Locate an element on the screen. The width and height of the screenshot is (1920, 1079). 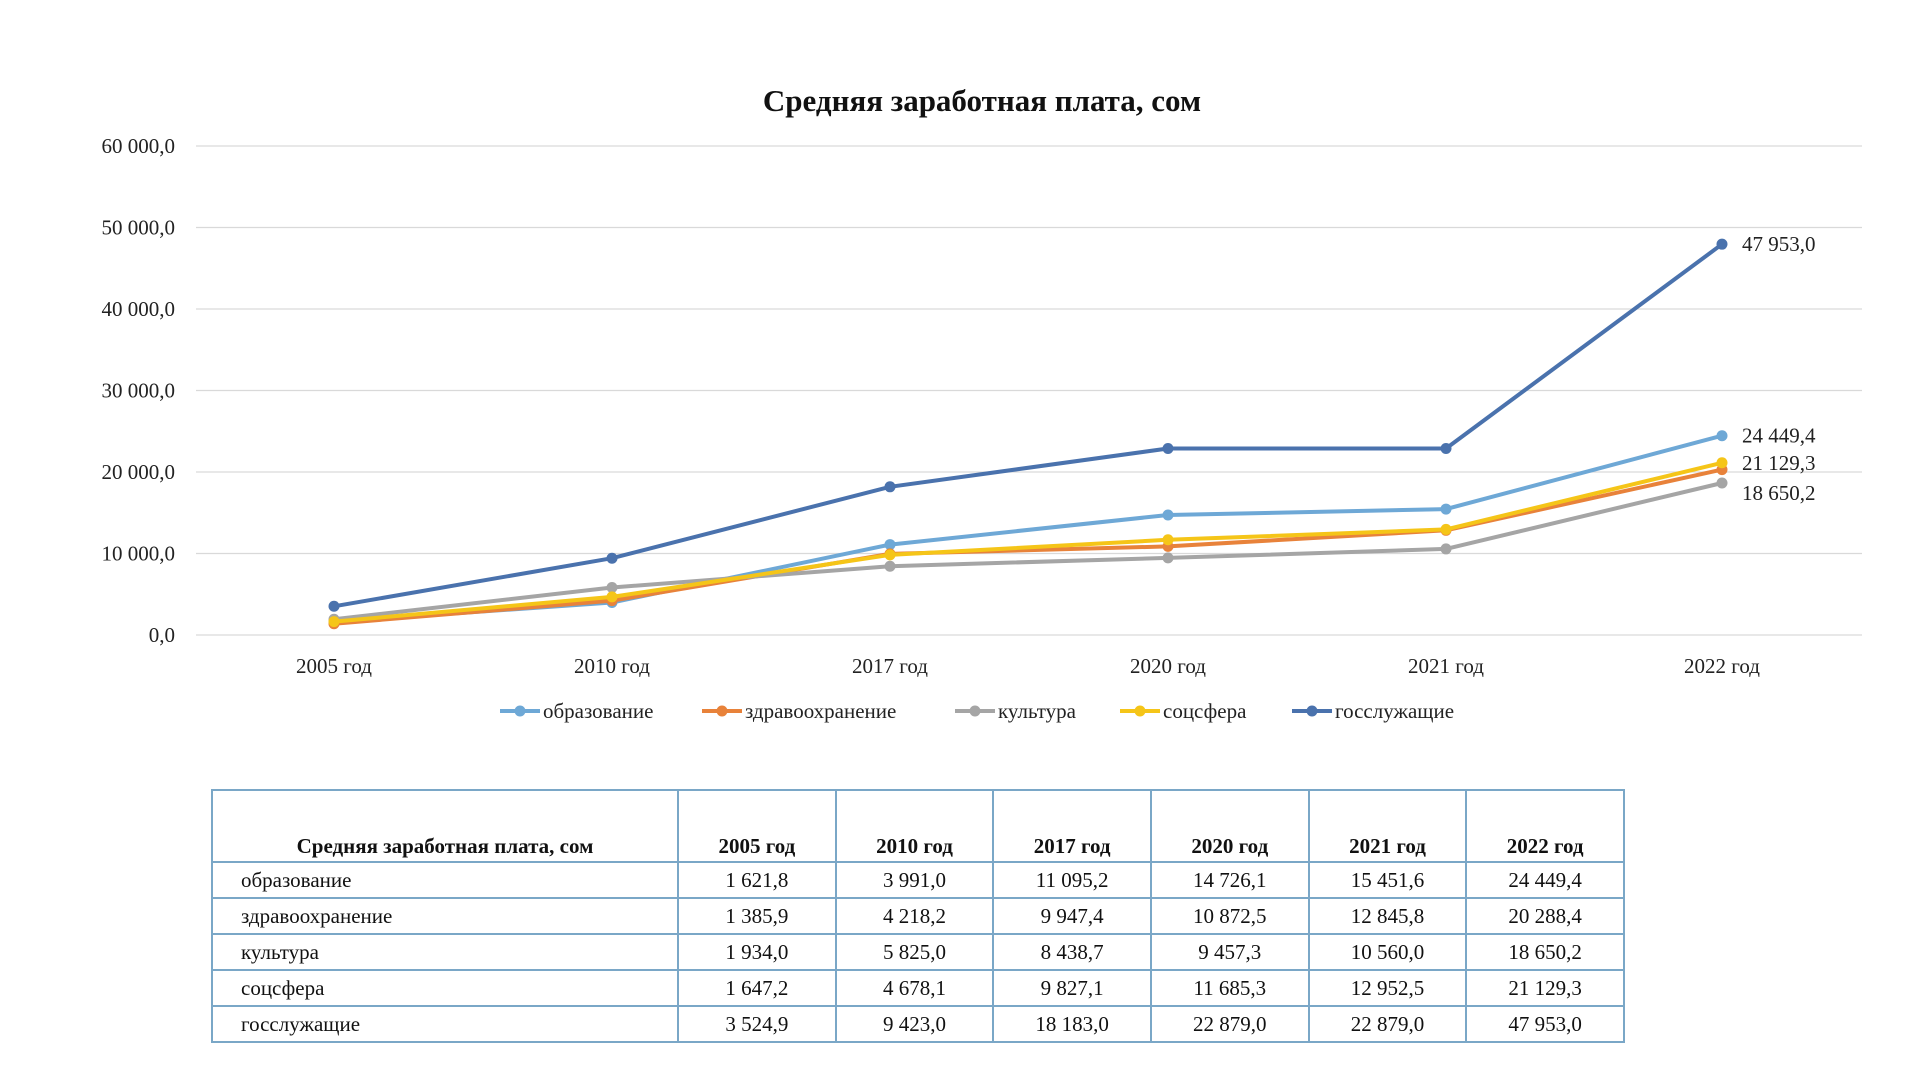
table-cell: 8 438,7 is located at coordinates (1072, 952).